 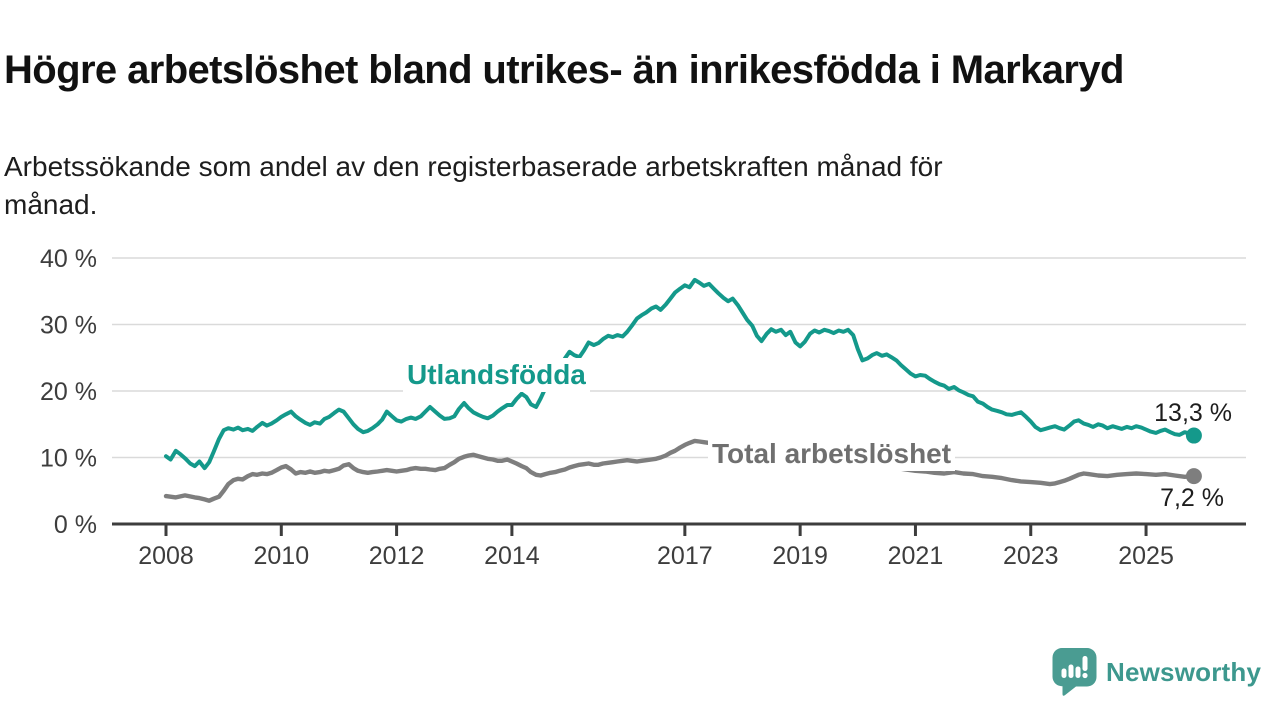 What do you see at coordinates (166, 556) in the screenshot?
I see `x-axis-label-2008: 2008` at bounding box center [166, 556].